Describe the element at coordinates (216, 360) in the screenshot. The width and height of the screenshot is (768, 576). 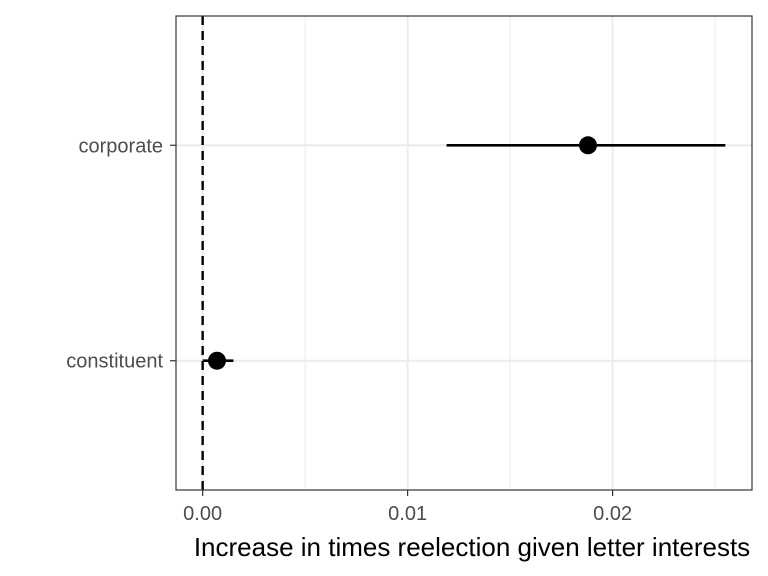
I see `point-constituent` at that location.